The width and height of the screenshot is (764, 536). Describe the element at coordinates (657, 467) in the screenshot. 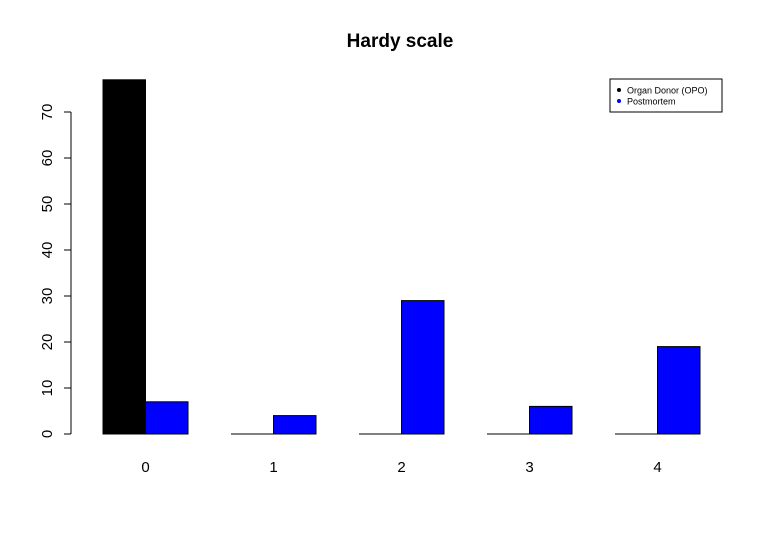

I see `x-tick-label-4: 4` at that location.